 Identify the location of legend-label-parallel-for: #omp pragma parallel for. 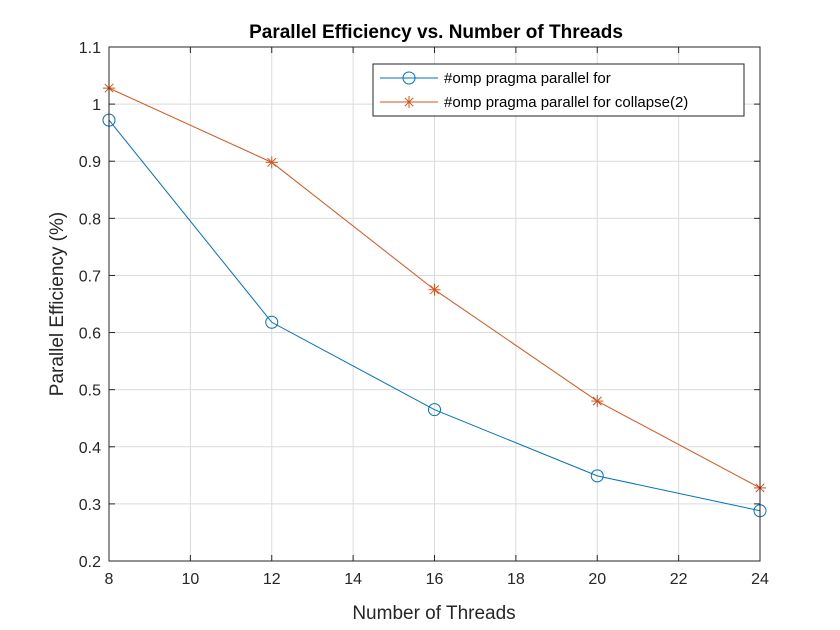
(527, 78).